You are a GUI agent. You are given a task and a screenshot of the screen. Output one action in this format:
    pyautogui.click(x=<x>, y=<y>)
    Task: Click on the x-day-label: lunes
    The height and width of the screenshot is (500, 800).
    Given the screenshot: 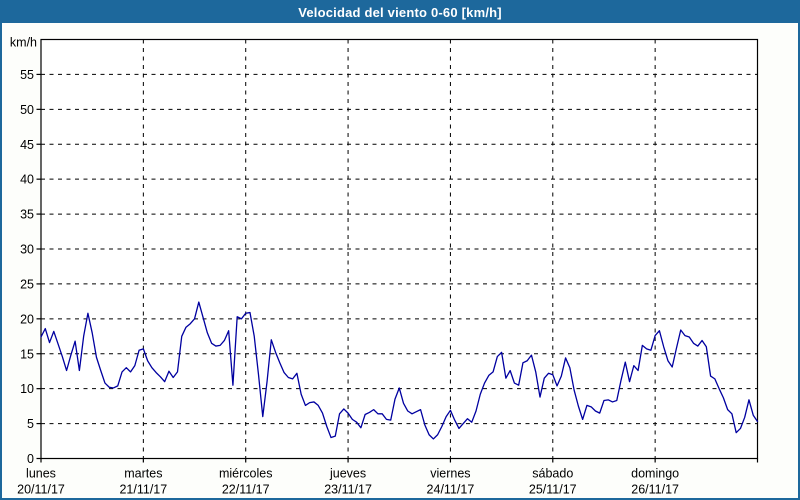 What is the action you would take?
    pyautogui.click(x=41, y=474)
    